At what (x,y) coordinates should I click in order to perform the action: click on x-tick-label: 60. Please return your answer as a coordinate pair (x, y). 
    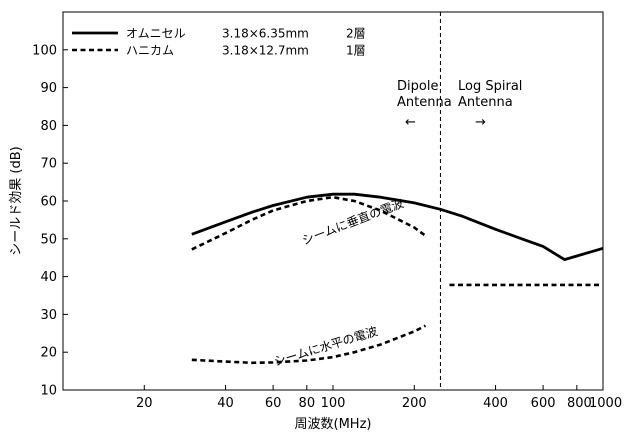
    Looking at the image, I should click on (273, 403).